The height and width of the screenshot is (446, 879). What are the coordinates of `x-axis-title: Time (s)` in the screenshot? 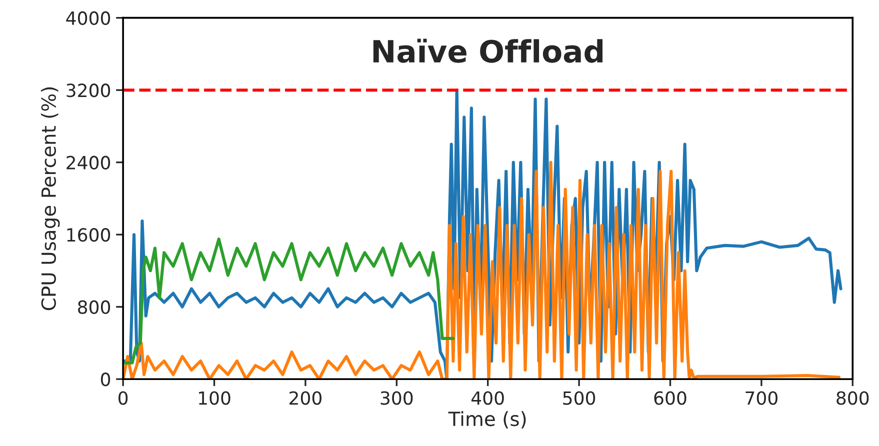 It's located at (487, 419).